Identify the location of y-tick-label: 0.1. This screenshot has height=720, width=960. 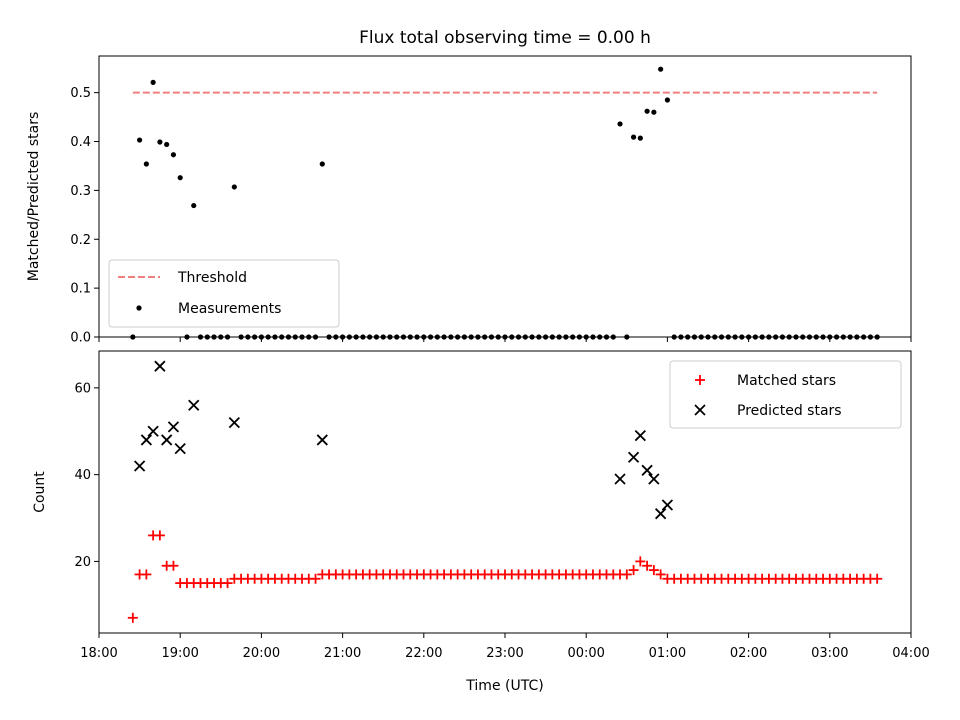
(80, 289).